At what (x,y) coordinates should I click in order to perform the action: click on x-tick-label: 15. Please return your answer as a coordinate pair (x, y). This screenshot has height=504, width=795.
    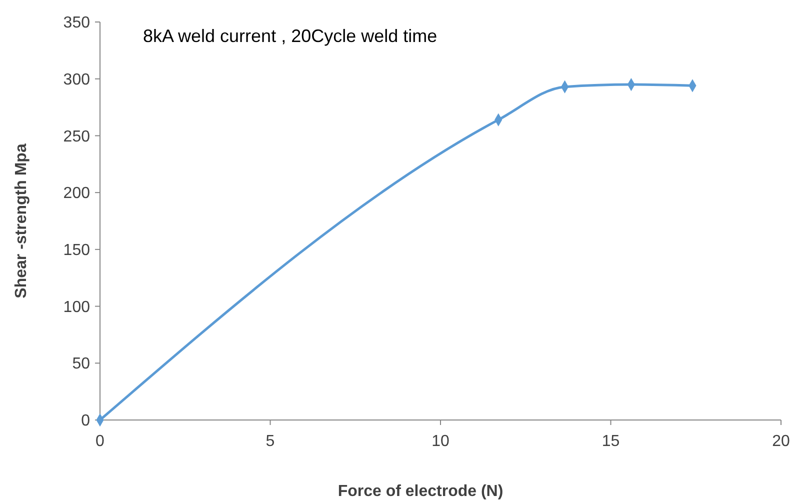
    Looking at the image, I should click on (611, 441).